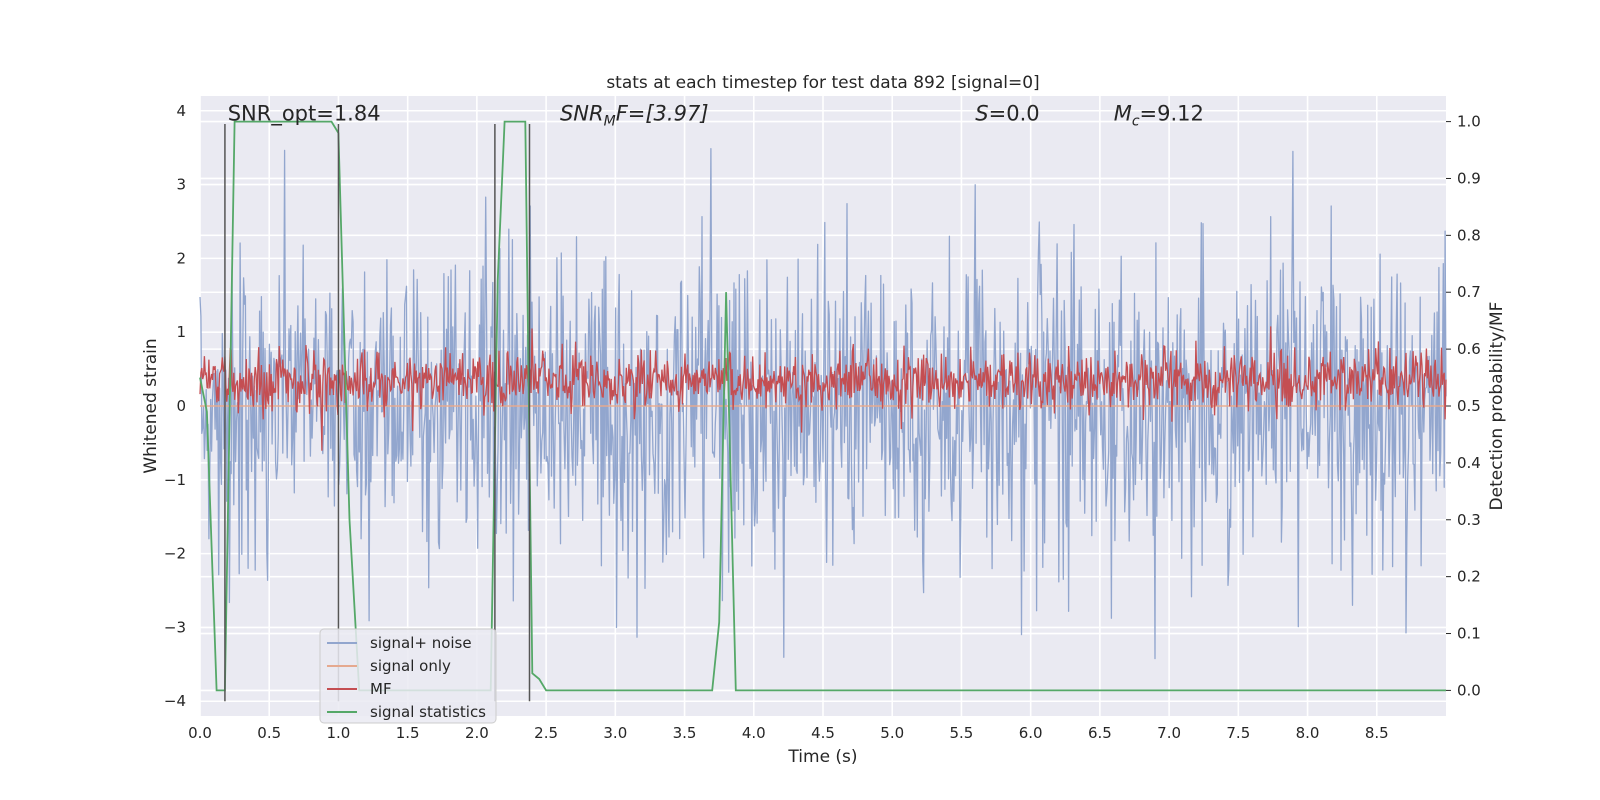 The width and height of the screenshot is (1600, 800). I want to click on y-tick-label-left: −1, so click(175, 480).